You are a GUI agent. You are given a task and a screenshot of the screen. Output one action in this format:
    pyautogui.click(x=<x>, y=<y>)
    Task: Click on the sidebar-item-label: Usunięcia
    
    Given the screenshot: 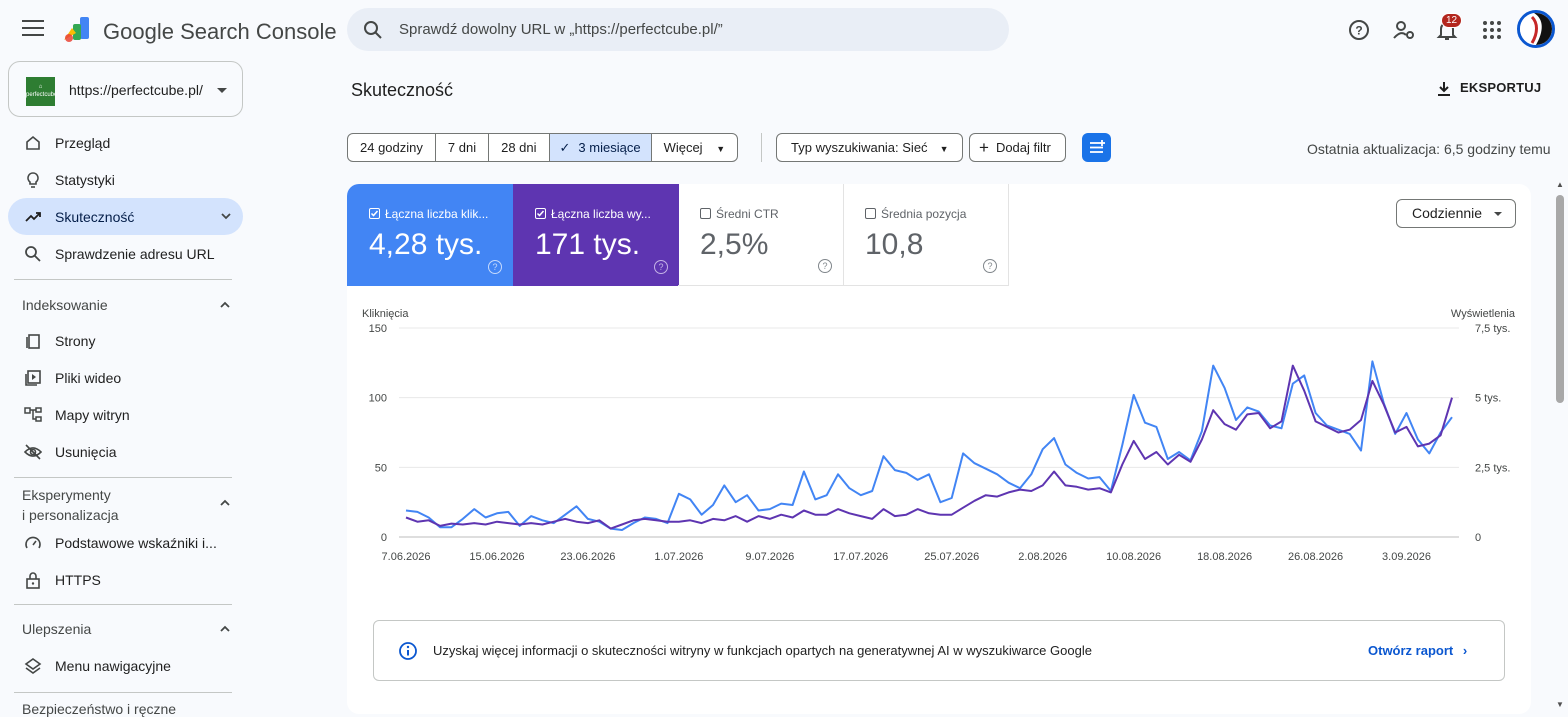 What is the action you would take?
    pyautogui.click(x=86, y=452)
    